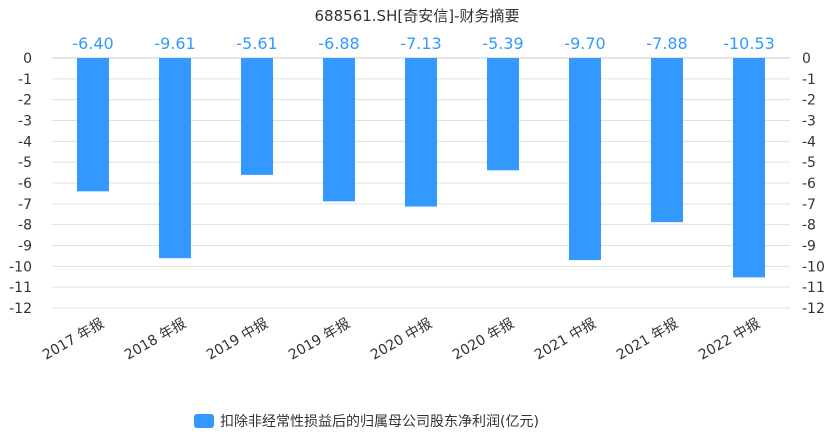  I want to click on y-tick-label-right: -5, so click(809, 163).